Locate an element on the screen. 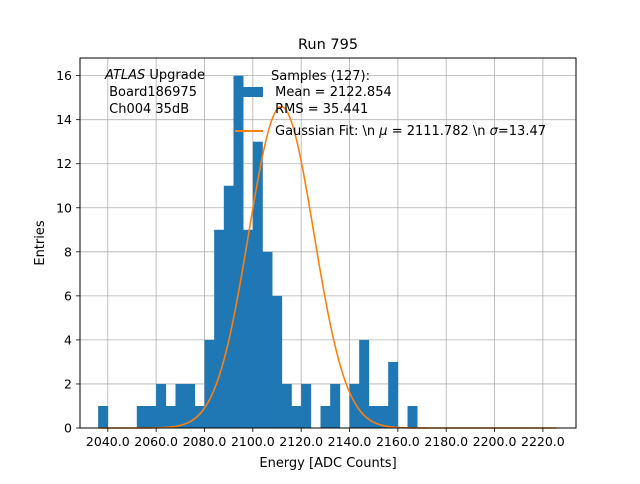 The image size is (640, 484). legend-hist-swatch is located at coordinates (249, 92).